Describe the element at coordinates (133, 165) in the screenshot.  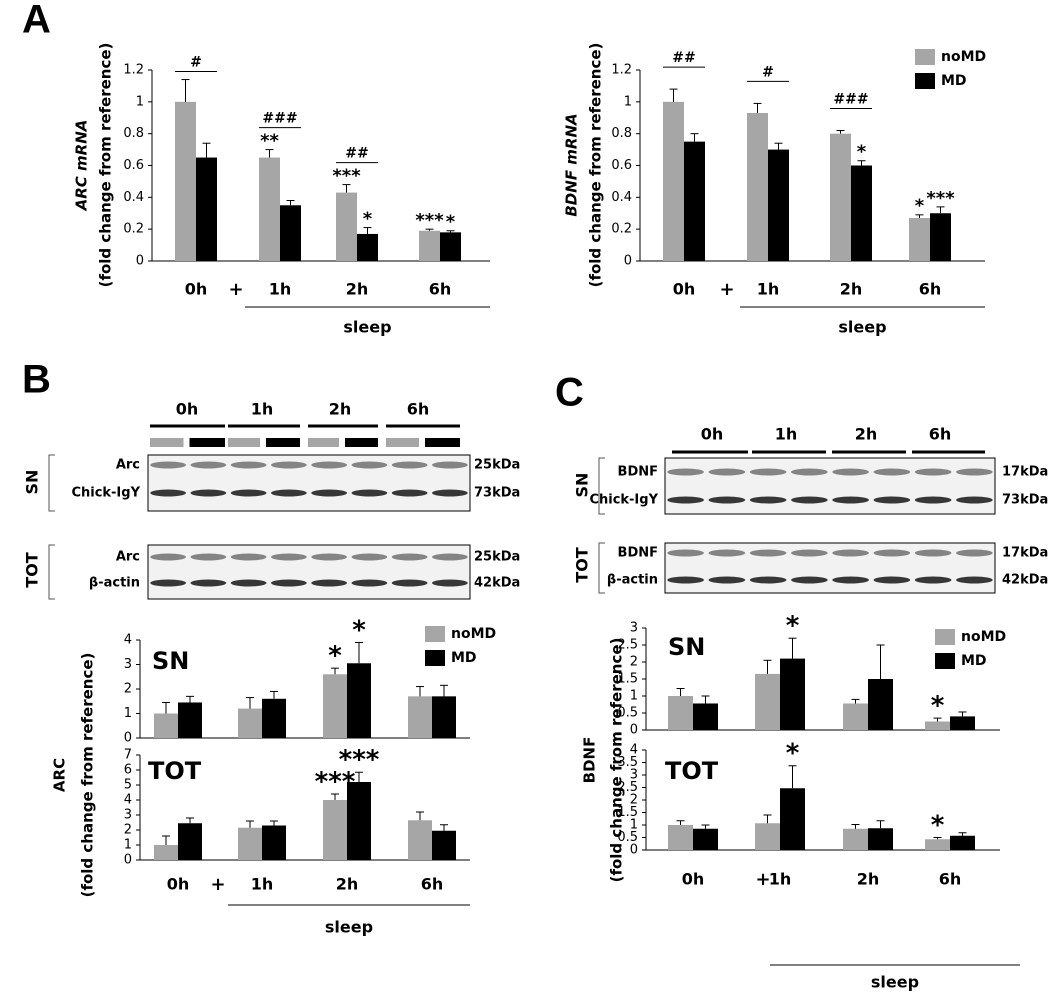
I see `y-tick-label: 0.6` at that location.